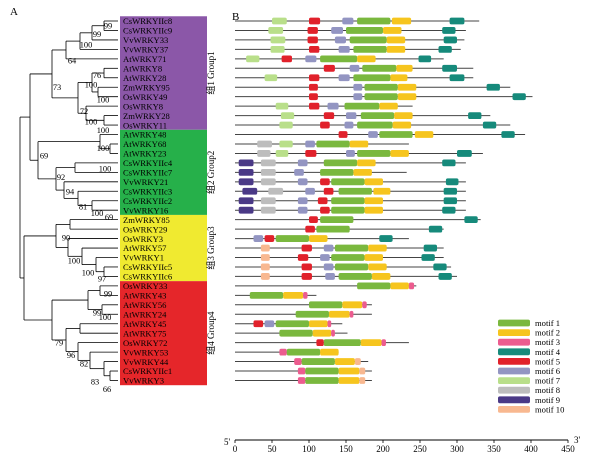 The height and width of the screenshot is (466, 616). I want to click on group-labels: 组1 Group1 组2 Group2 组3 Group3 组4 Group4, so click(210, 202).